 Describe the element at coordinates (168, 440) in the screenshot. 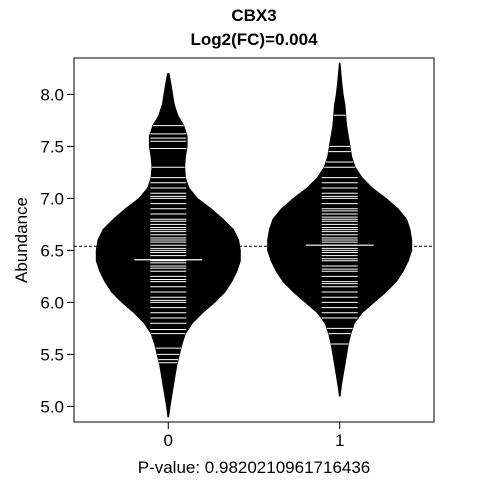

I see `x-tick-label: 0` at that location.